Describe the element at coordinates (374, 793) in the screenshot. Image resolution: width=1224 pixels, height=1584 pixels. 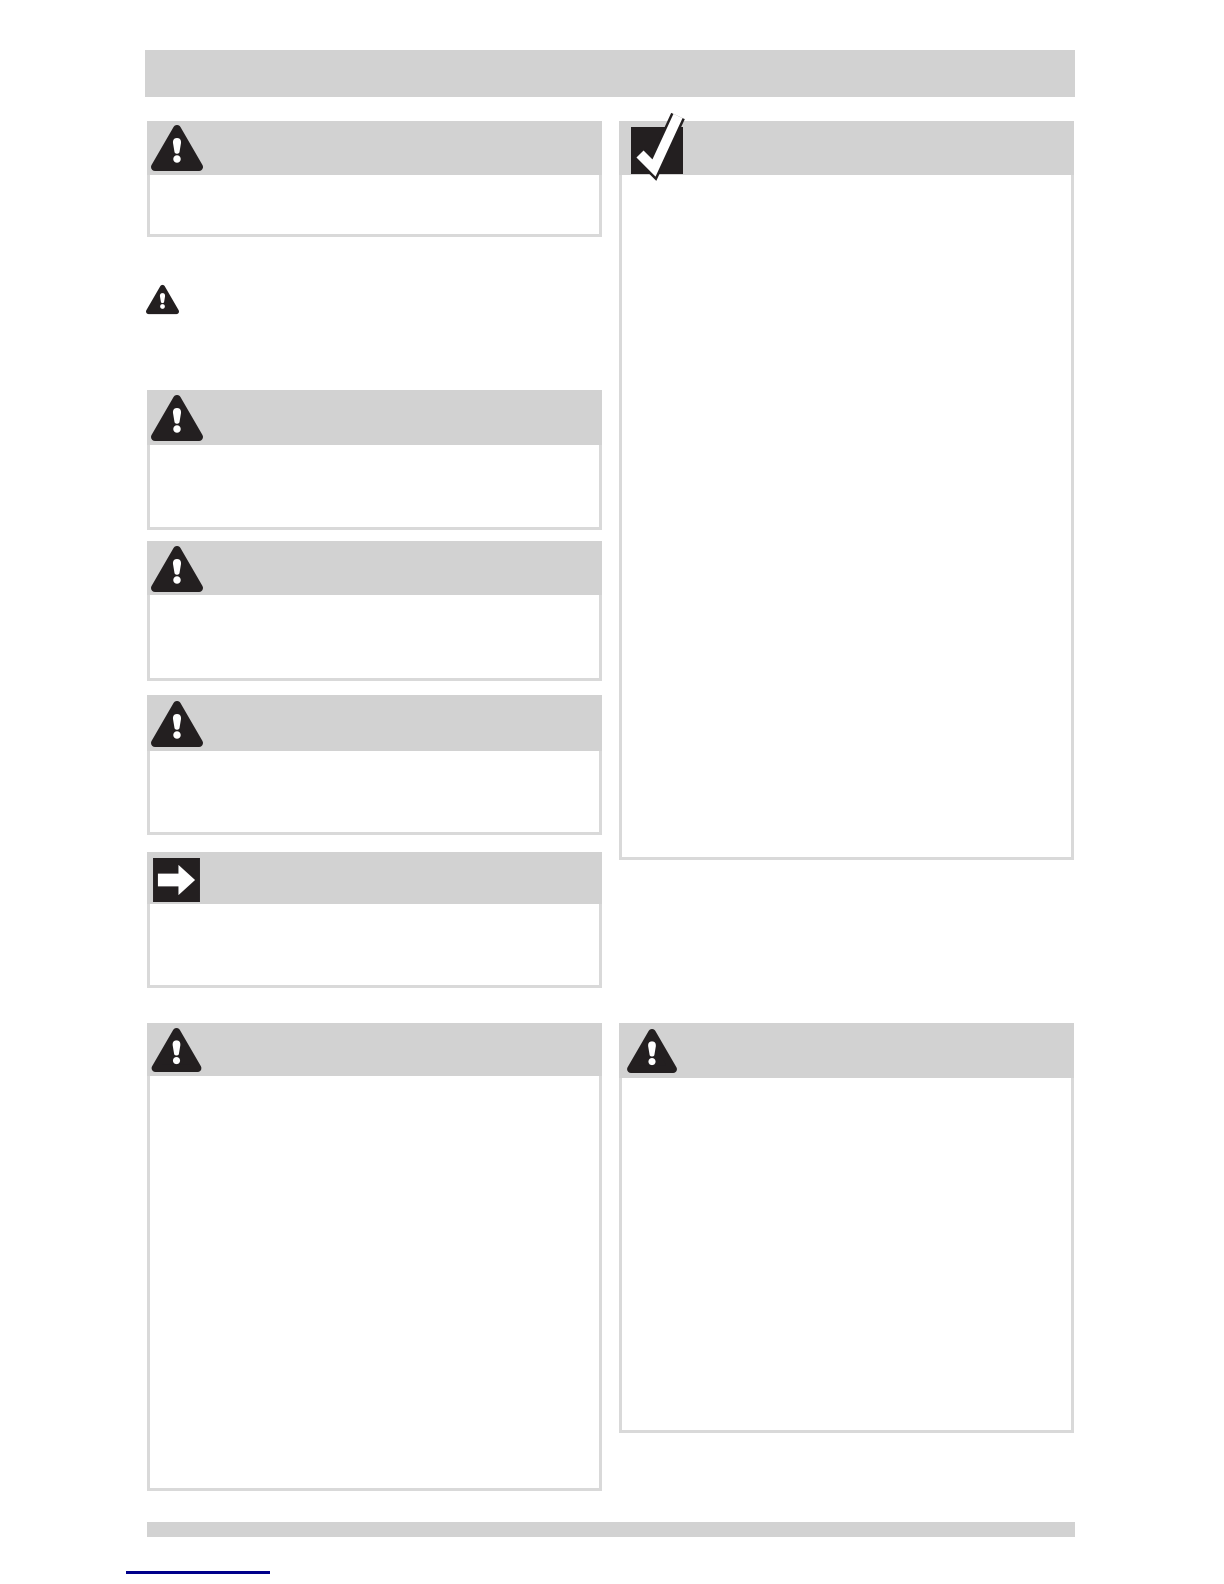
I see `warning-box-4-body` at that location.